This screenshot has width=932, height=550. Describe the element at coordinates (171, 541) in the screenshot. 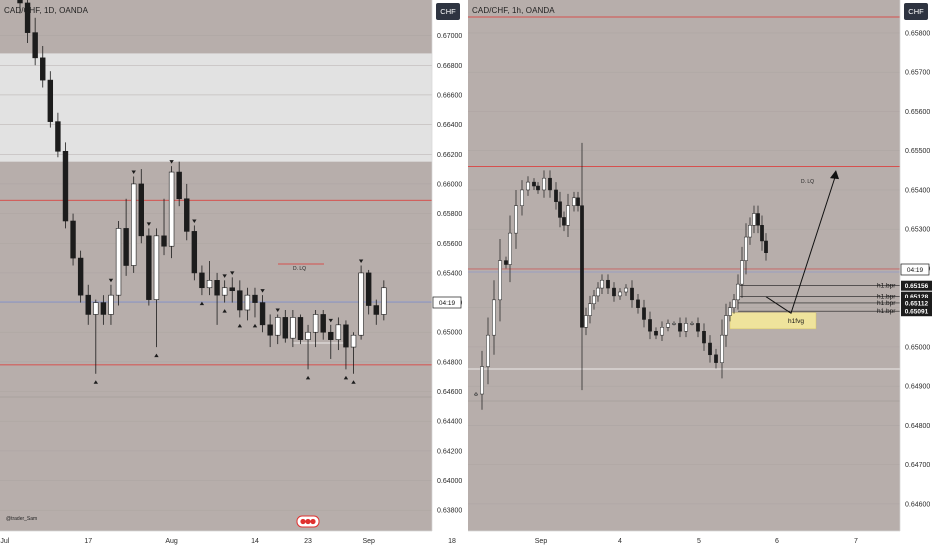

I see `date-tick-label: Aug` at that location.